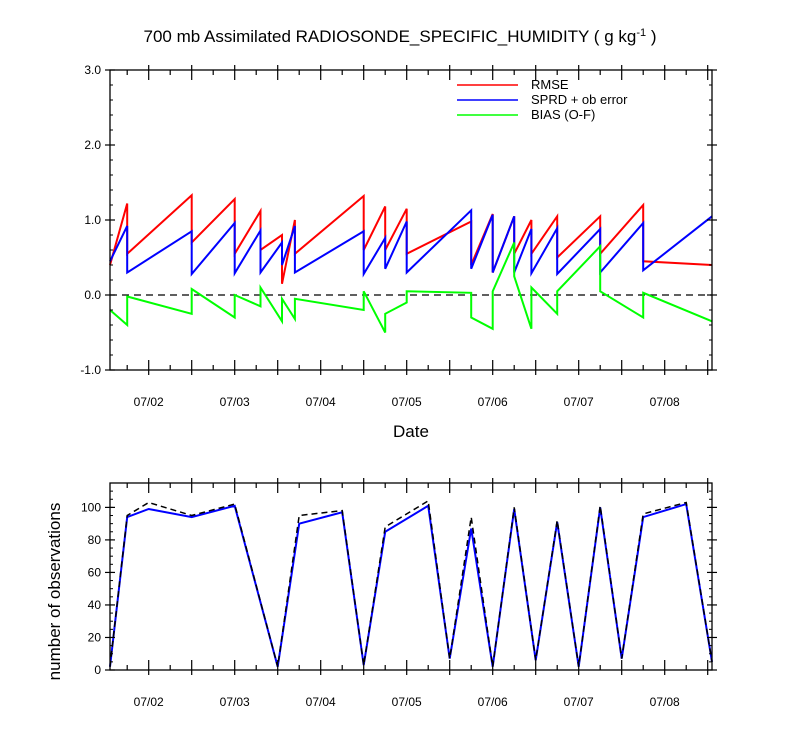  Describe the element at coordinates (563, 114) in the screenshot. I see `legend-label: BIAS (O-F)` at that location.